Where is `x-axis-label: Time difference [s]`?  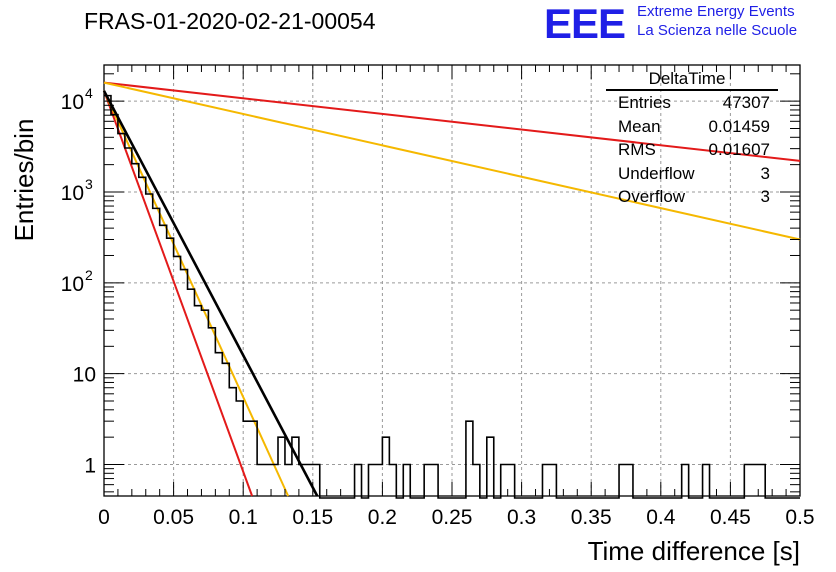
x-axis-label: Time difference [s] is located at coordinates (694, 551).